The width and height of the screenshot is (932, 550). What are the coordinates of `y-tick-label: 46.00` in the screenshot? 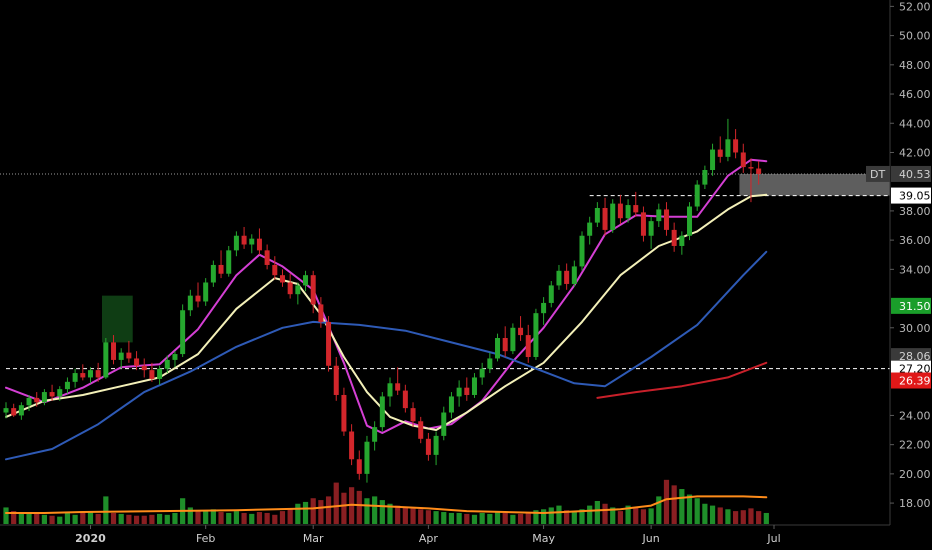 It's located at (915, 94).